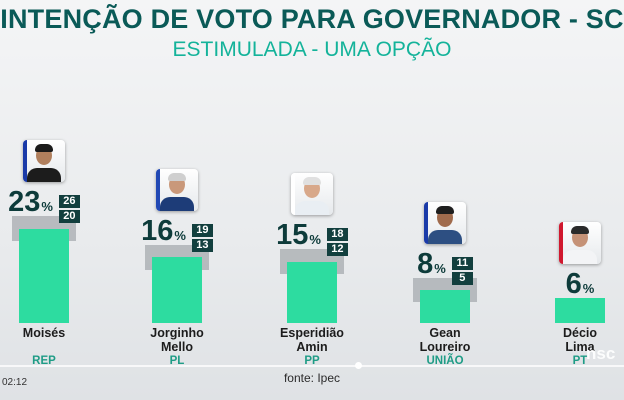 This screenshot has height=400, width=624. What do you see at coordinates (337, 235) in the screenshot?
I see `upper-bound-label: 18` at bounding box center [337, 235].